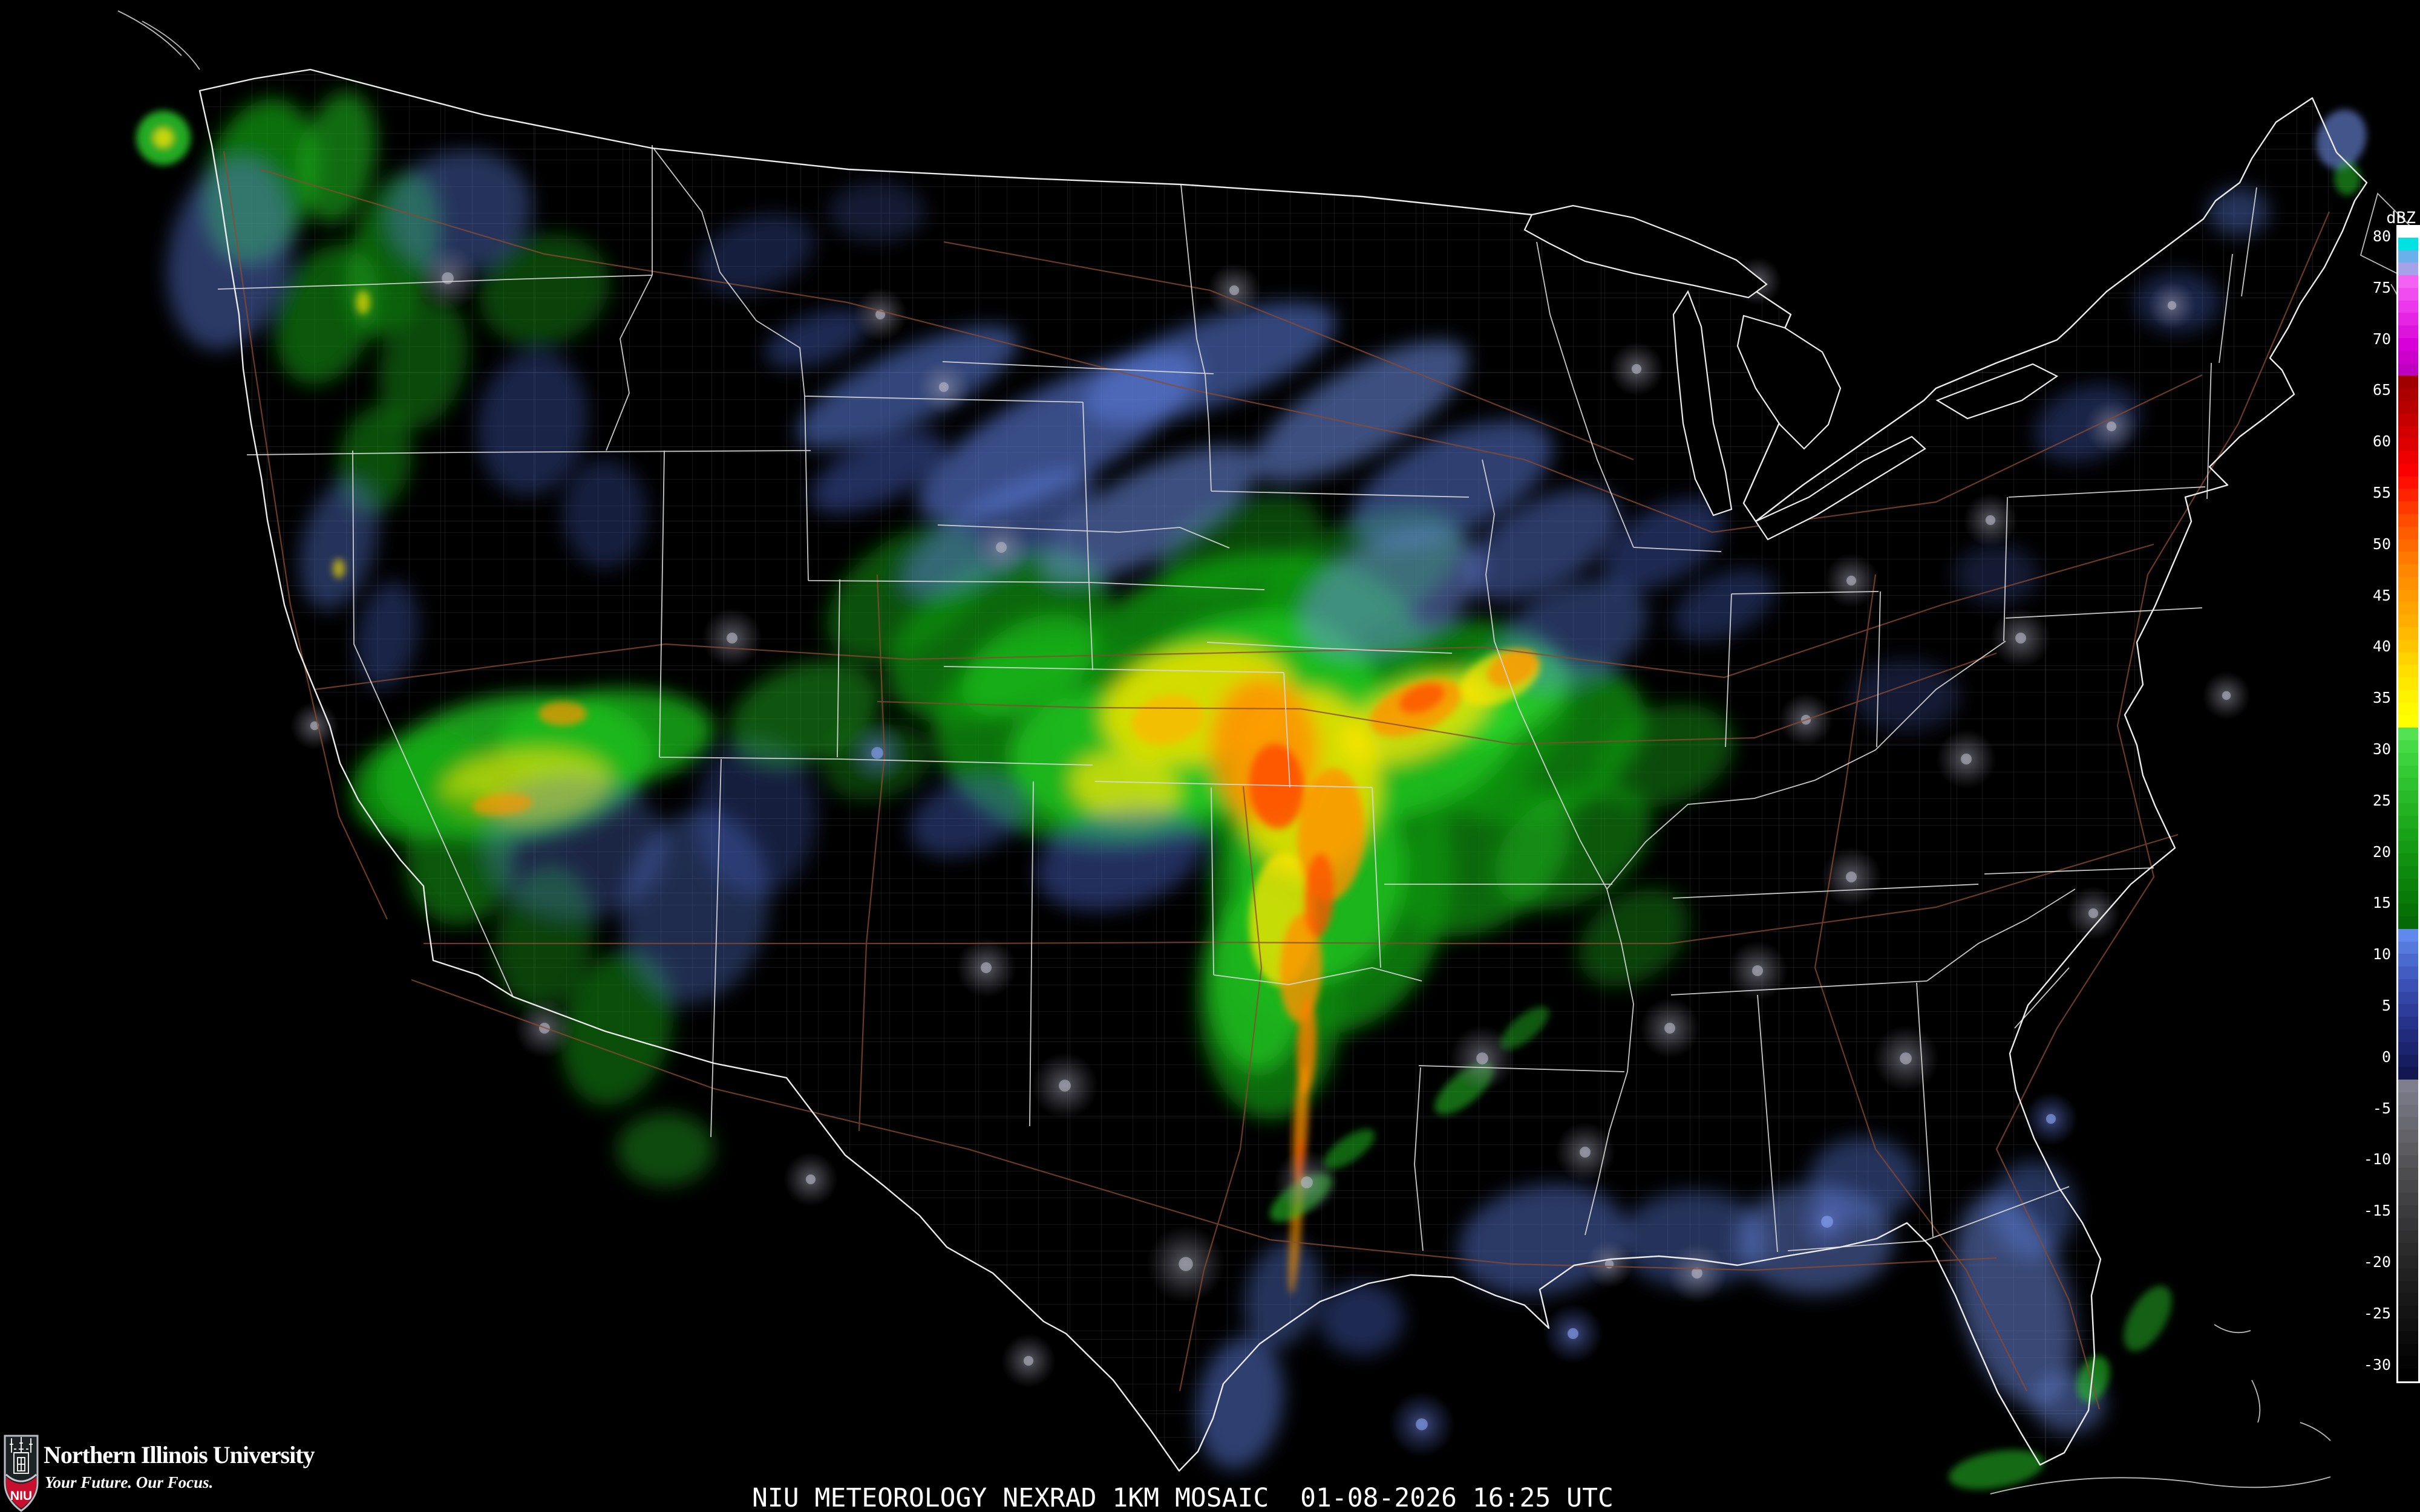  I want to click on colorbar-tick: -30, so click(2377, 1364).